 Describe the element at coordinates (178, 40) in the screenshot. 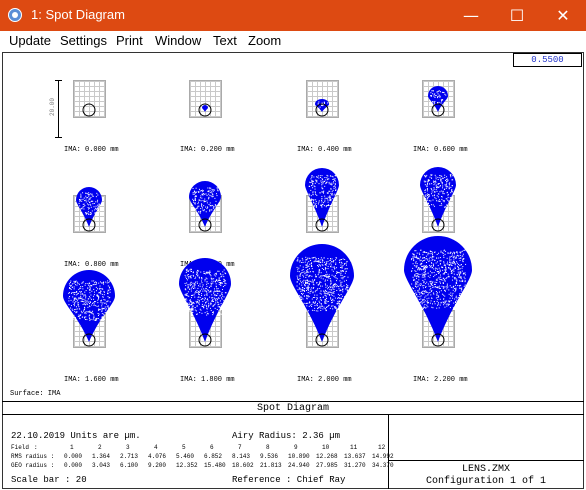

I see `menu-window: Window` at that location.